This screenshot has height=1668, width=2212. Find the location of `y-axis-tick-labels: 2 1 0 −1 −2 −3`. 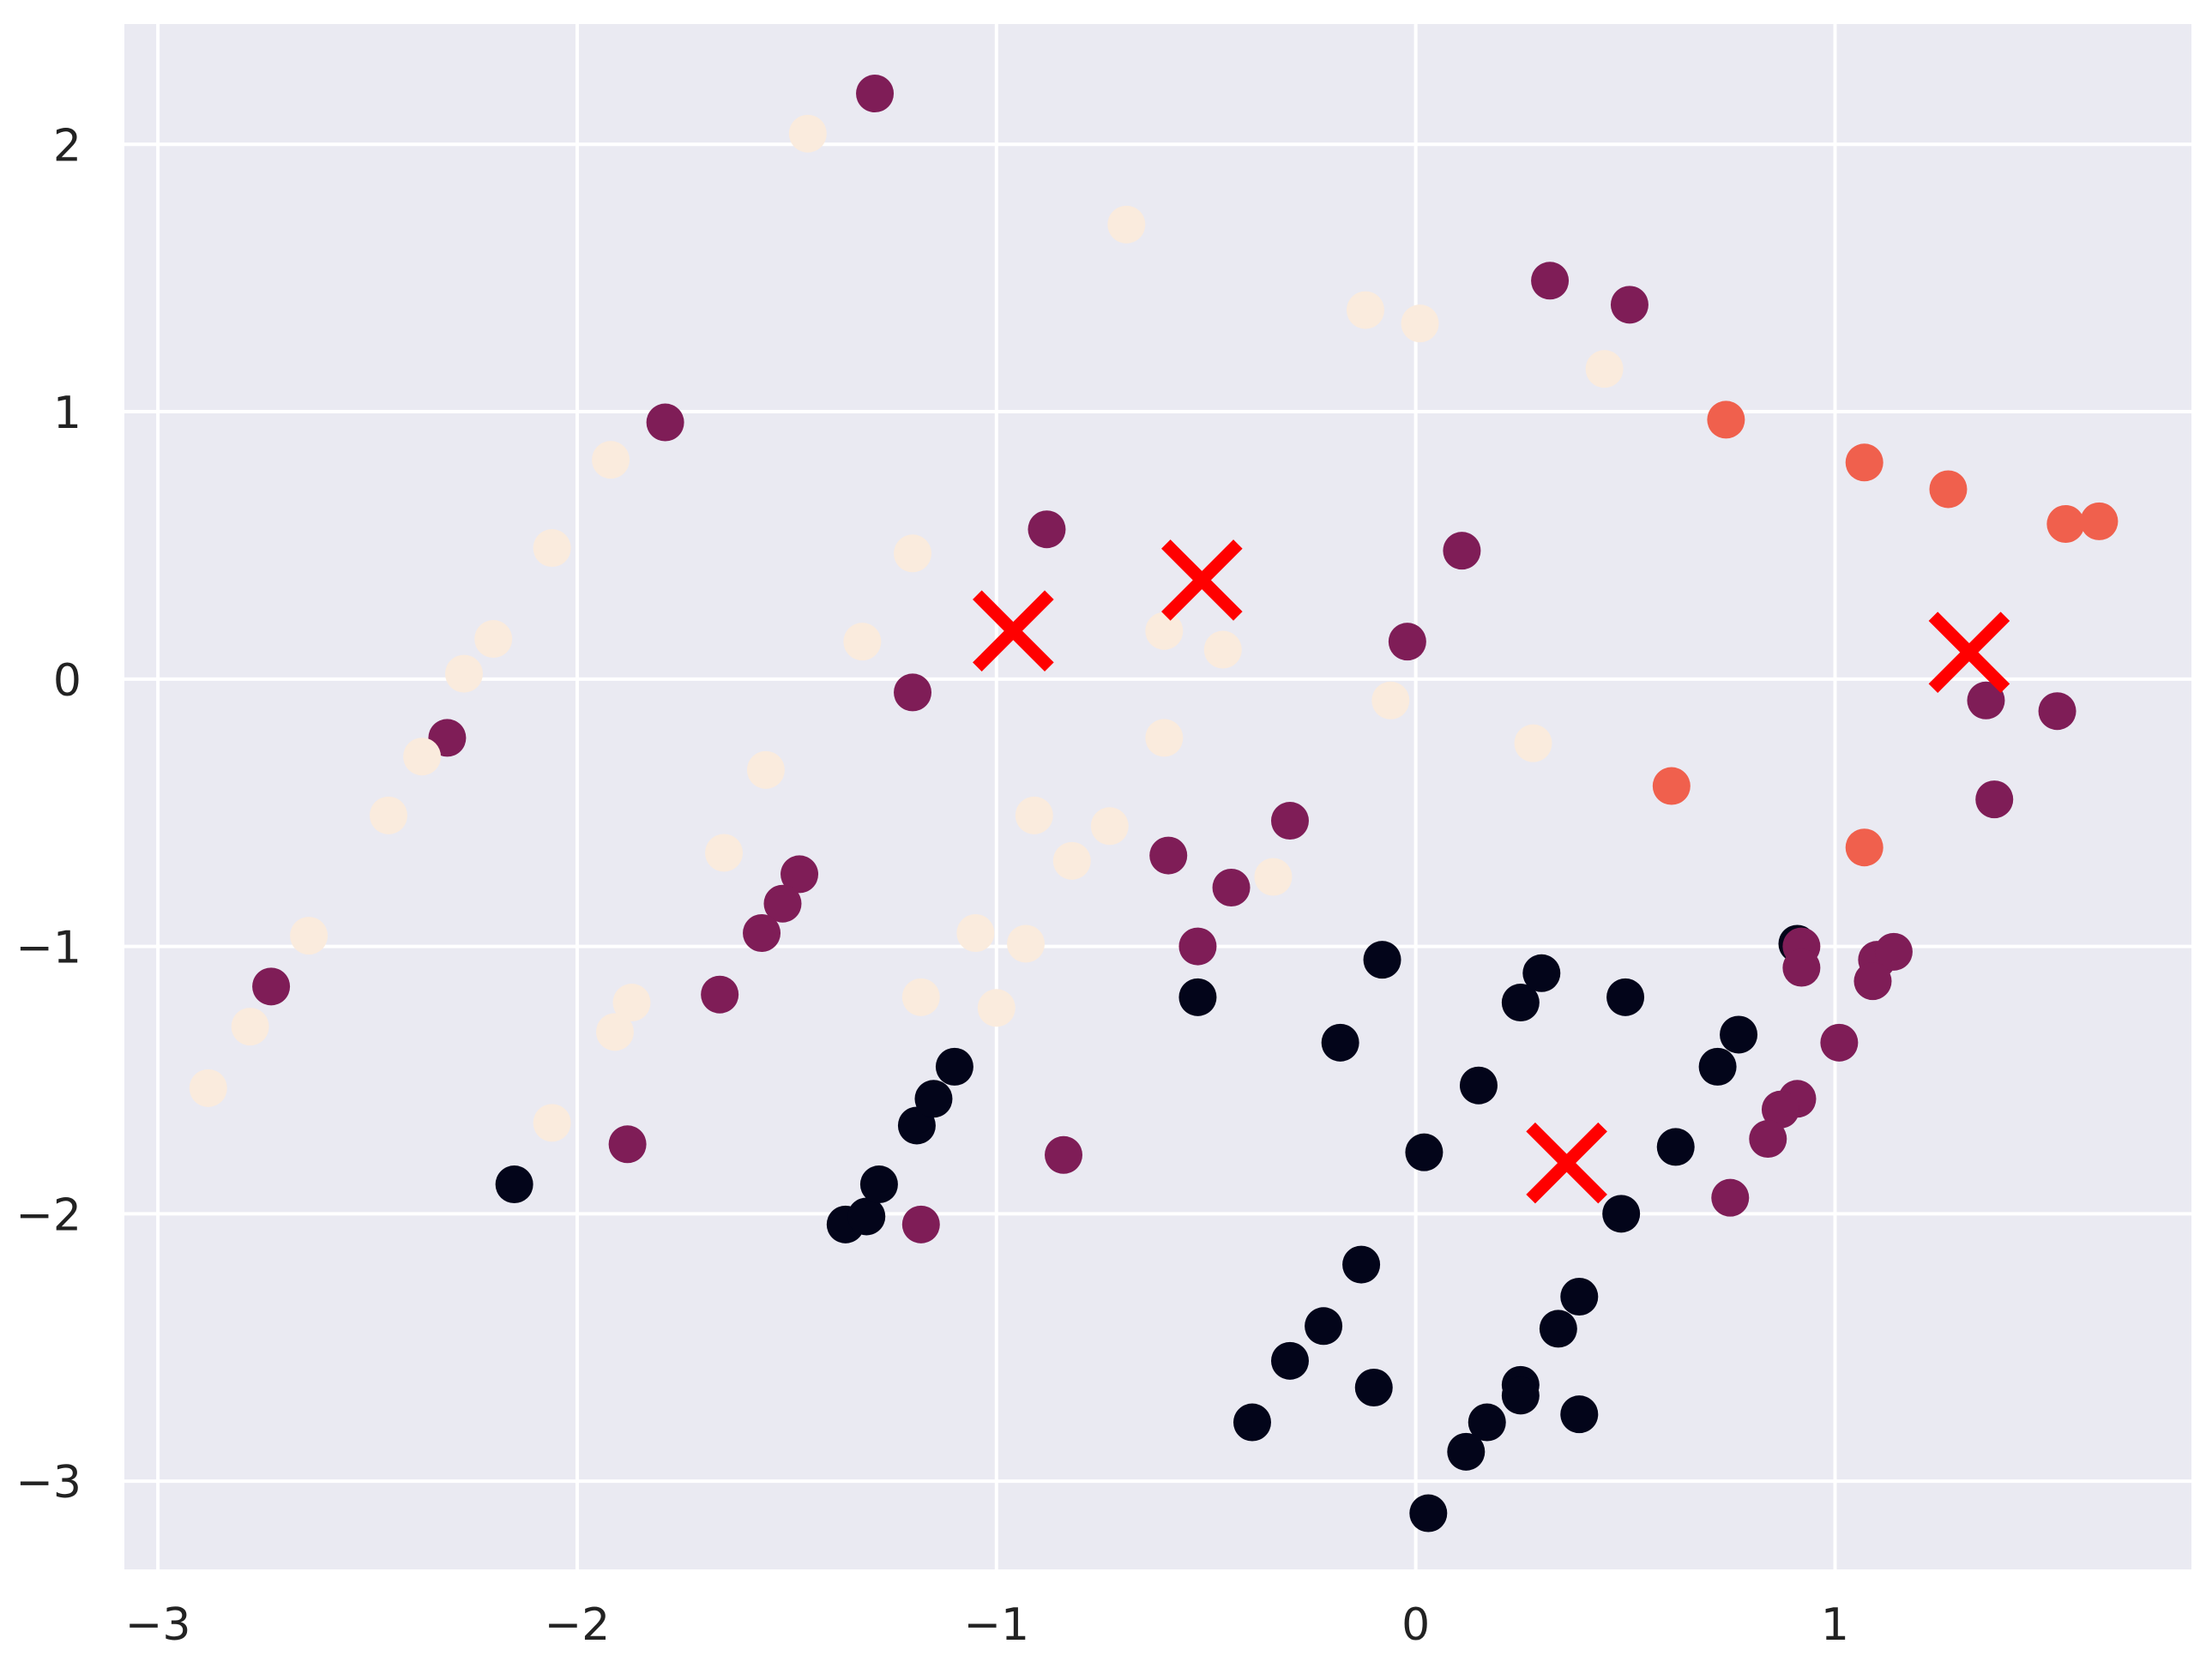

y-axis-tick-labels: 2 1 0 −1 −2 −3 is located at coordinates (48, 814).